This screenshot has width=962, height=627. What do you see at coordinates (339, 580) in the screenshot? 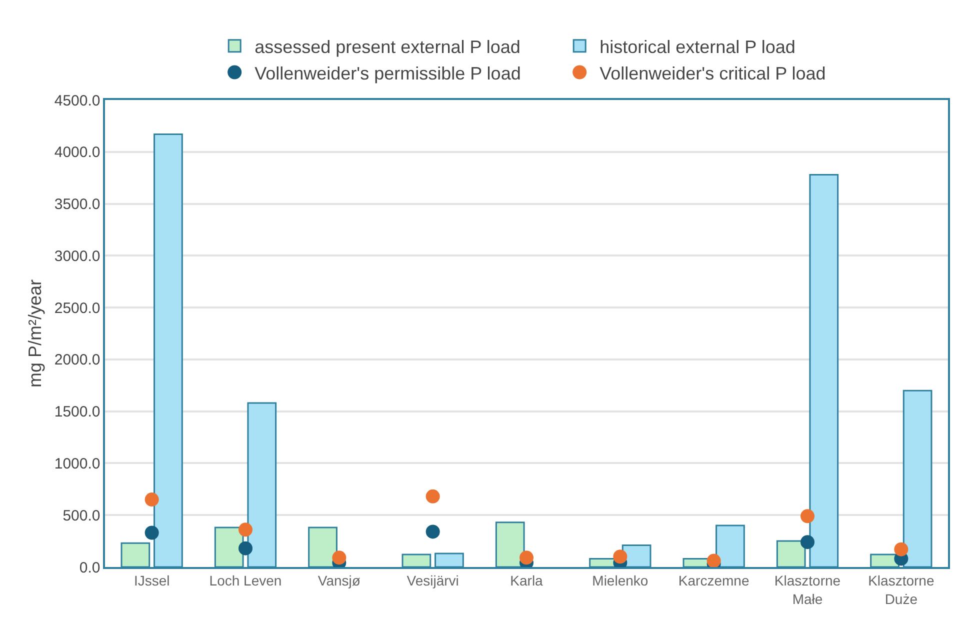
I see `x-tick-label: Vansjø` at bounding box center [339, 580].